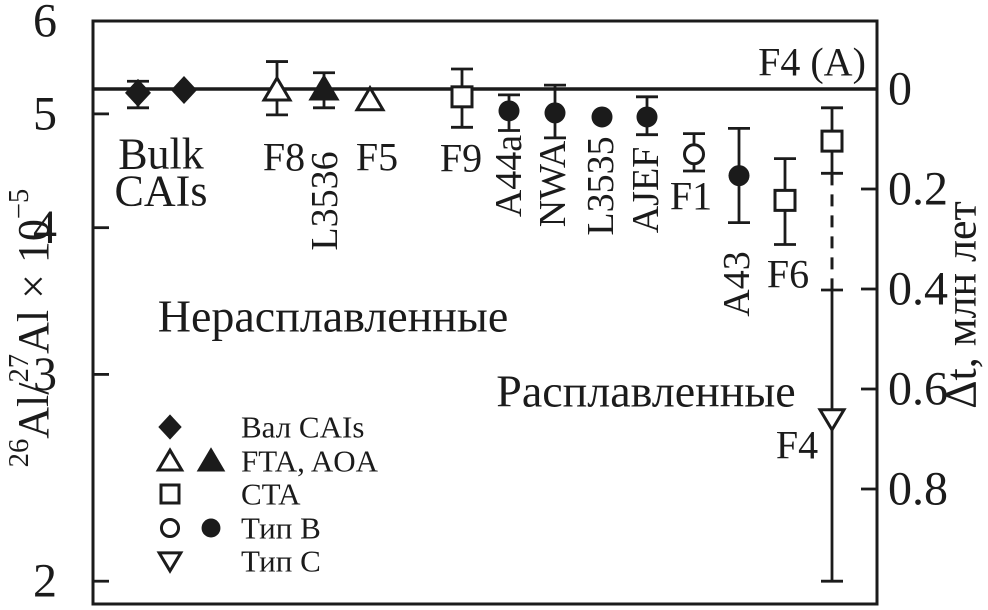 The width and height of the screenshot is (988, 610). I want to click on point-label-F1: F1, so click(691, 196).